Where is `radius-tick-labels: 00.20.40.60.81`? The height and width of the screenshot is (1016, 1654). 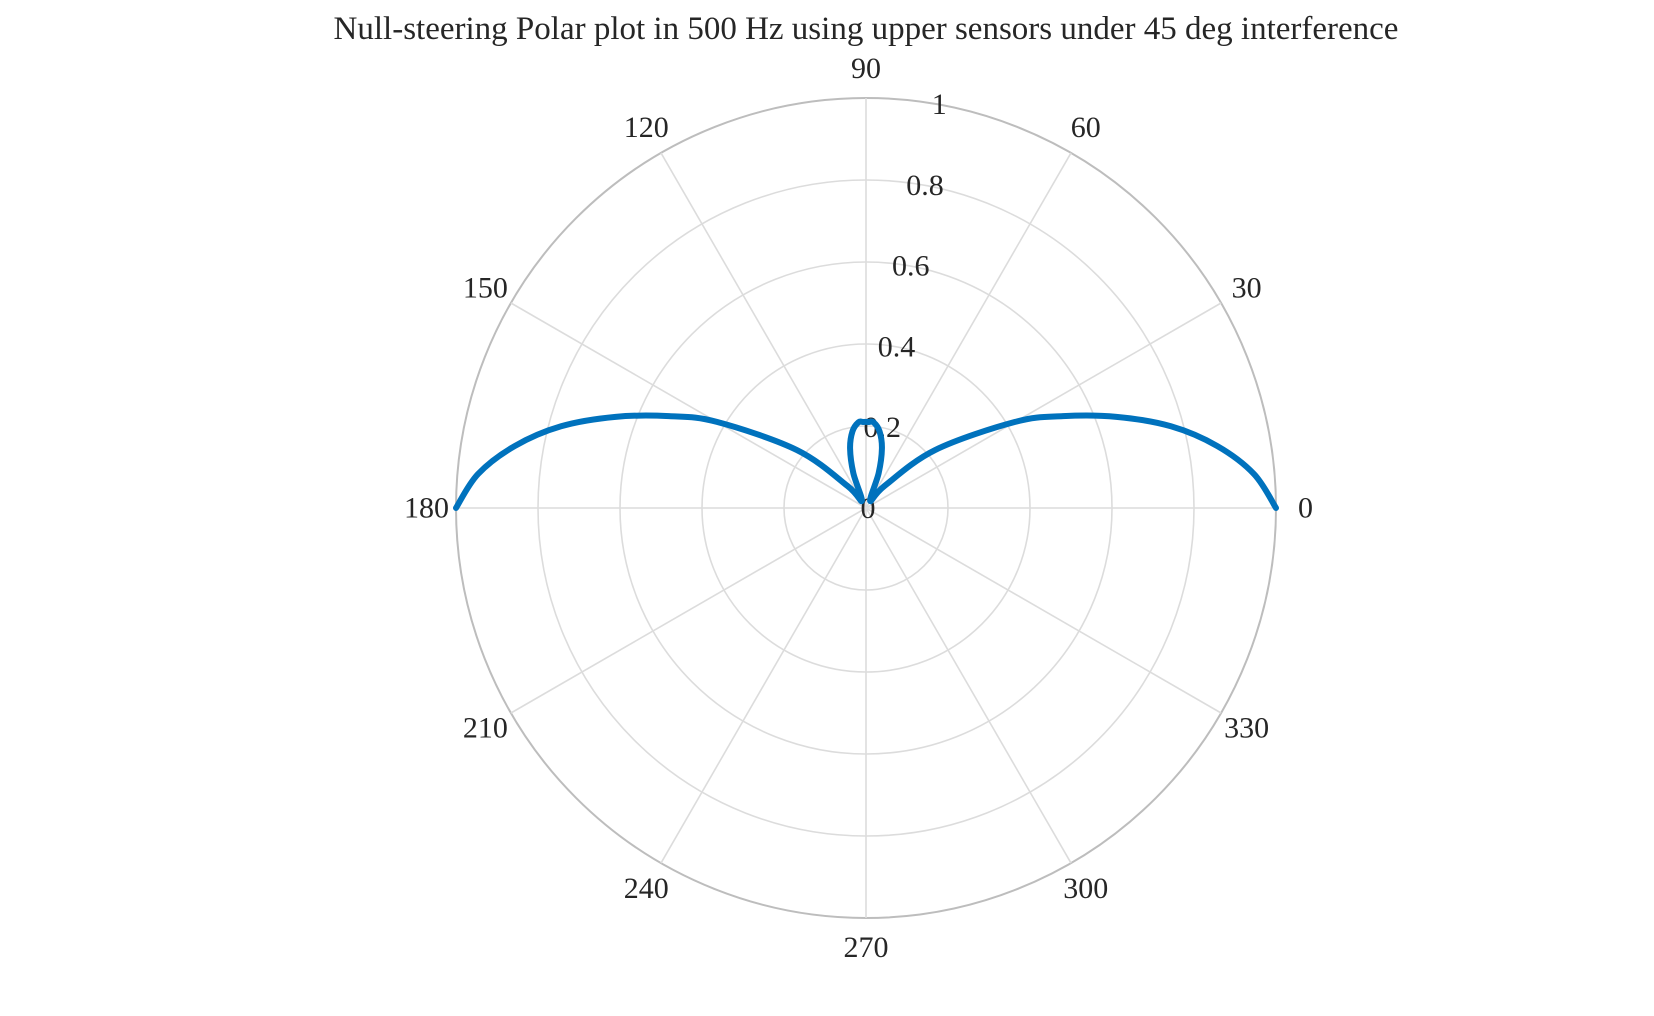
radius-tick-labels: 00.20.40.60.81 is located at coordinates (904, 306).